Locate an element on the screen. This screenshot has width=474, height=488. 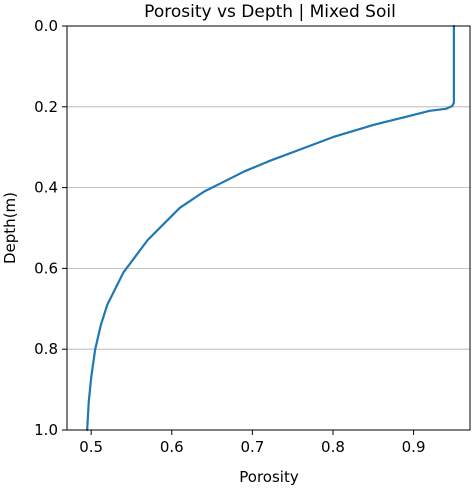
y-tick-label-5: 1.0 is located at coordinates (46, 430).